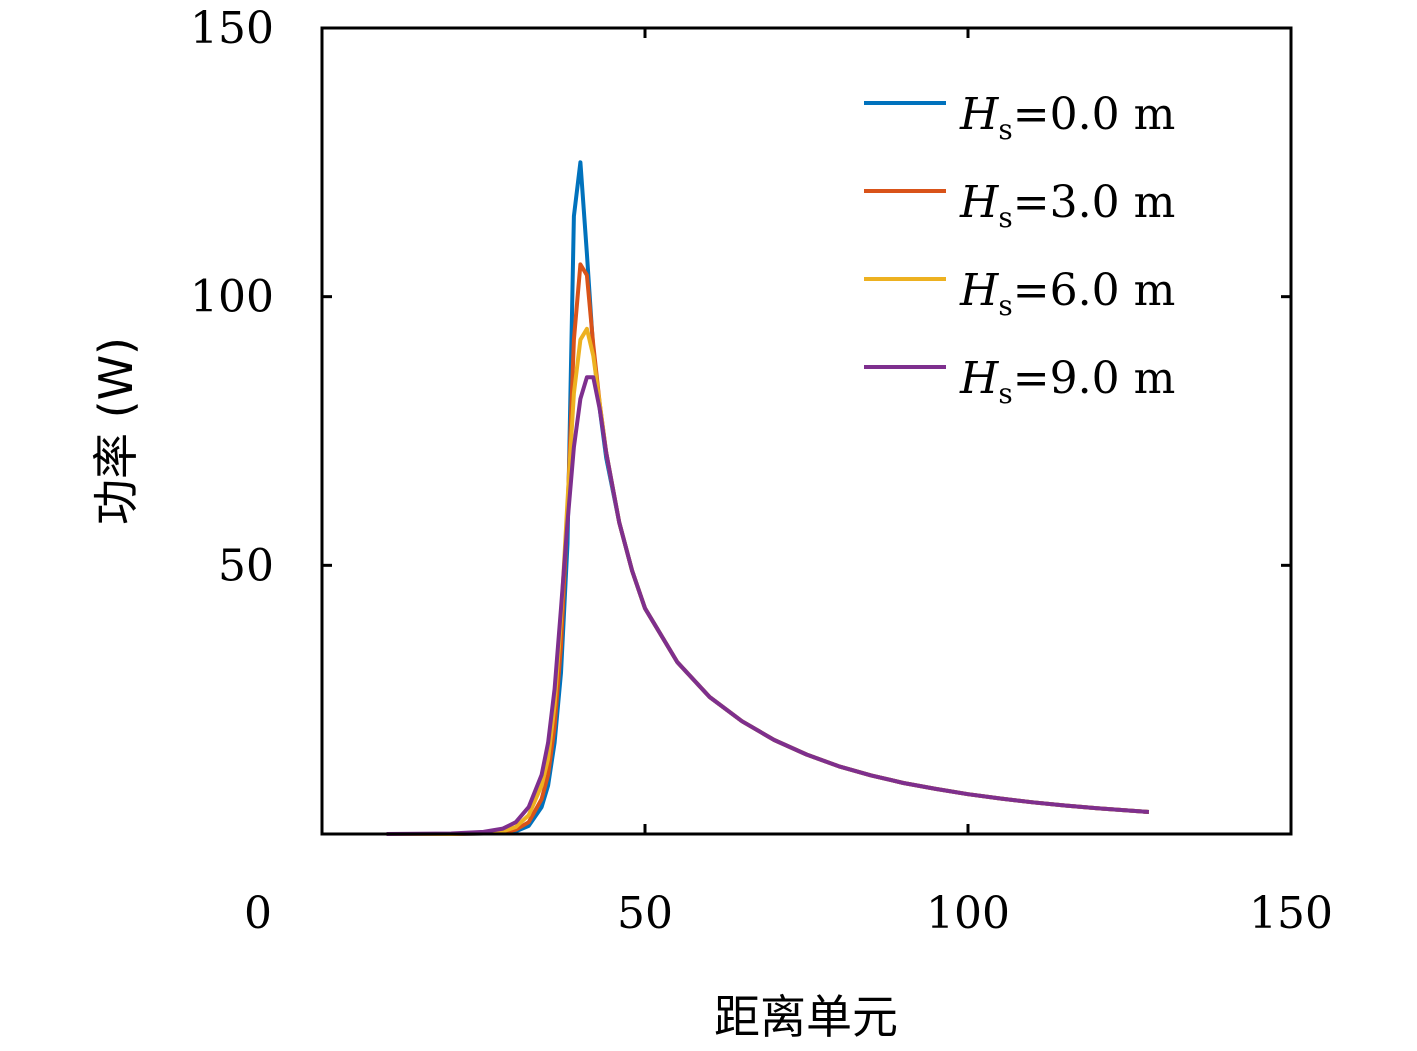 The width and height of the screenshot is (1417, 1051). I want to click on legend-label-4: Hs=9.0 m, so click(1067, 381).